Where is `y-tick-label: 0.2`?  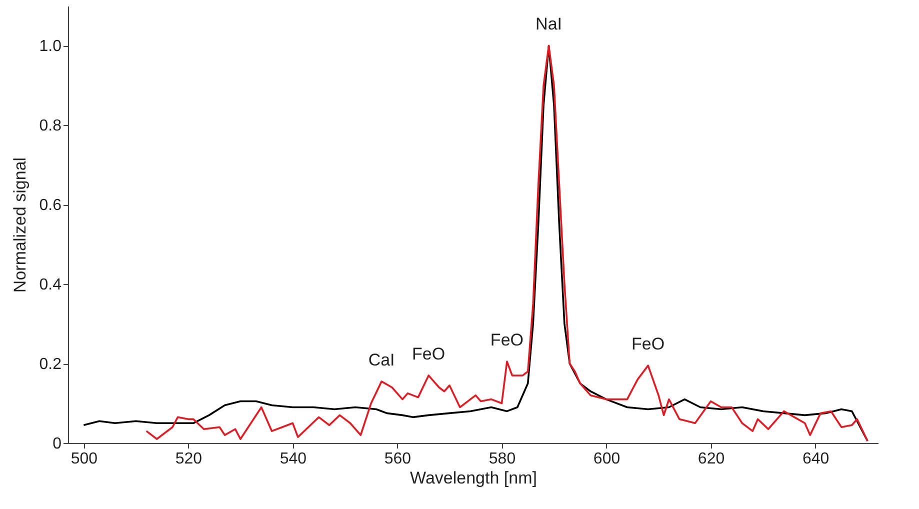
y-tick-label: 0.2 is located at coordinates (50, 365).